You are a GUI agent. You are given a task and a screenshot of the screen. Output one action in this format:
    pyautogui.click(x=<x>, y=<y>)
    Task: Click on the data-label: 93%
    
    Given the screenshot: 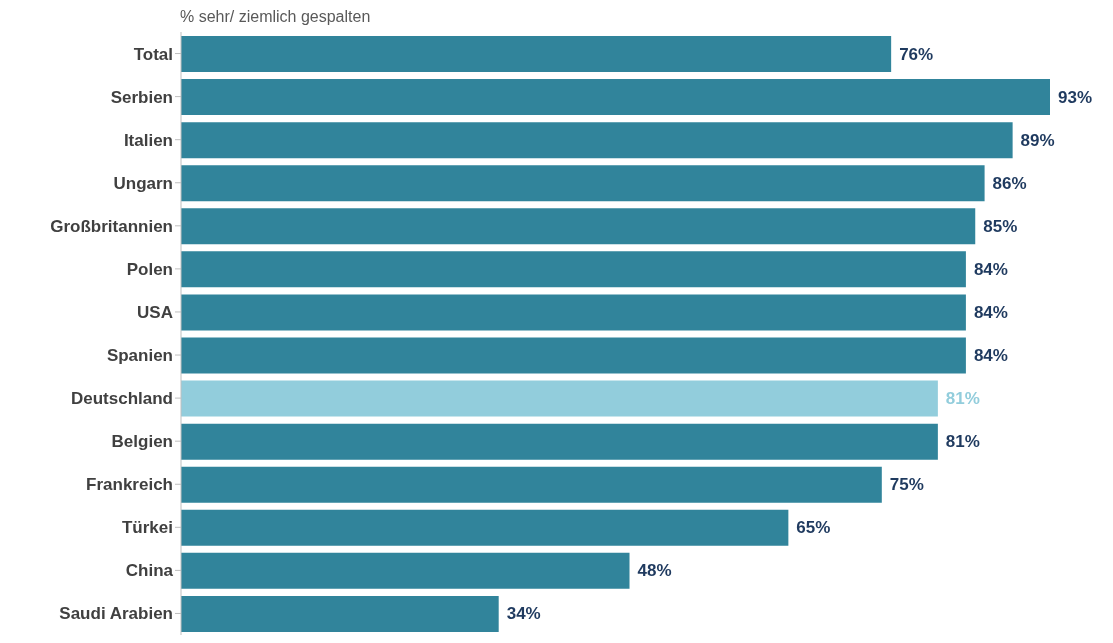 What is the action you would take?
    pyautogui.click(x=1075, y=97)
    